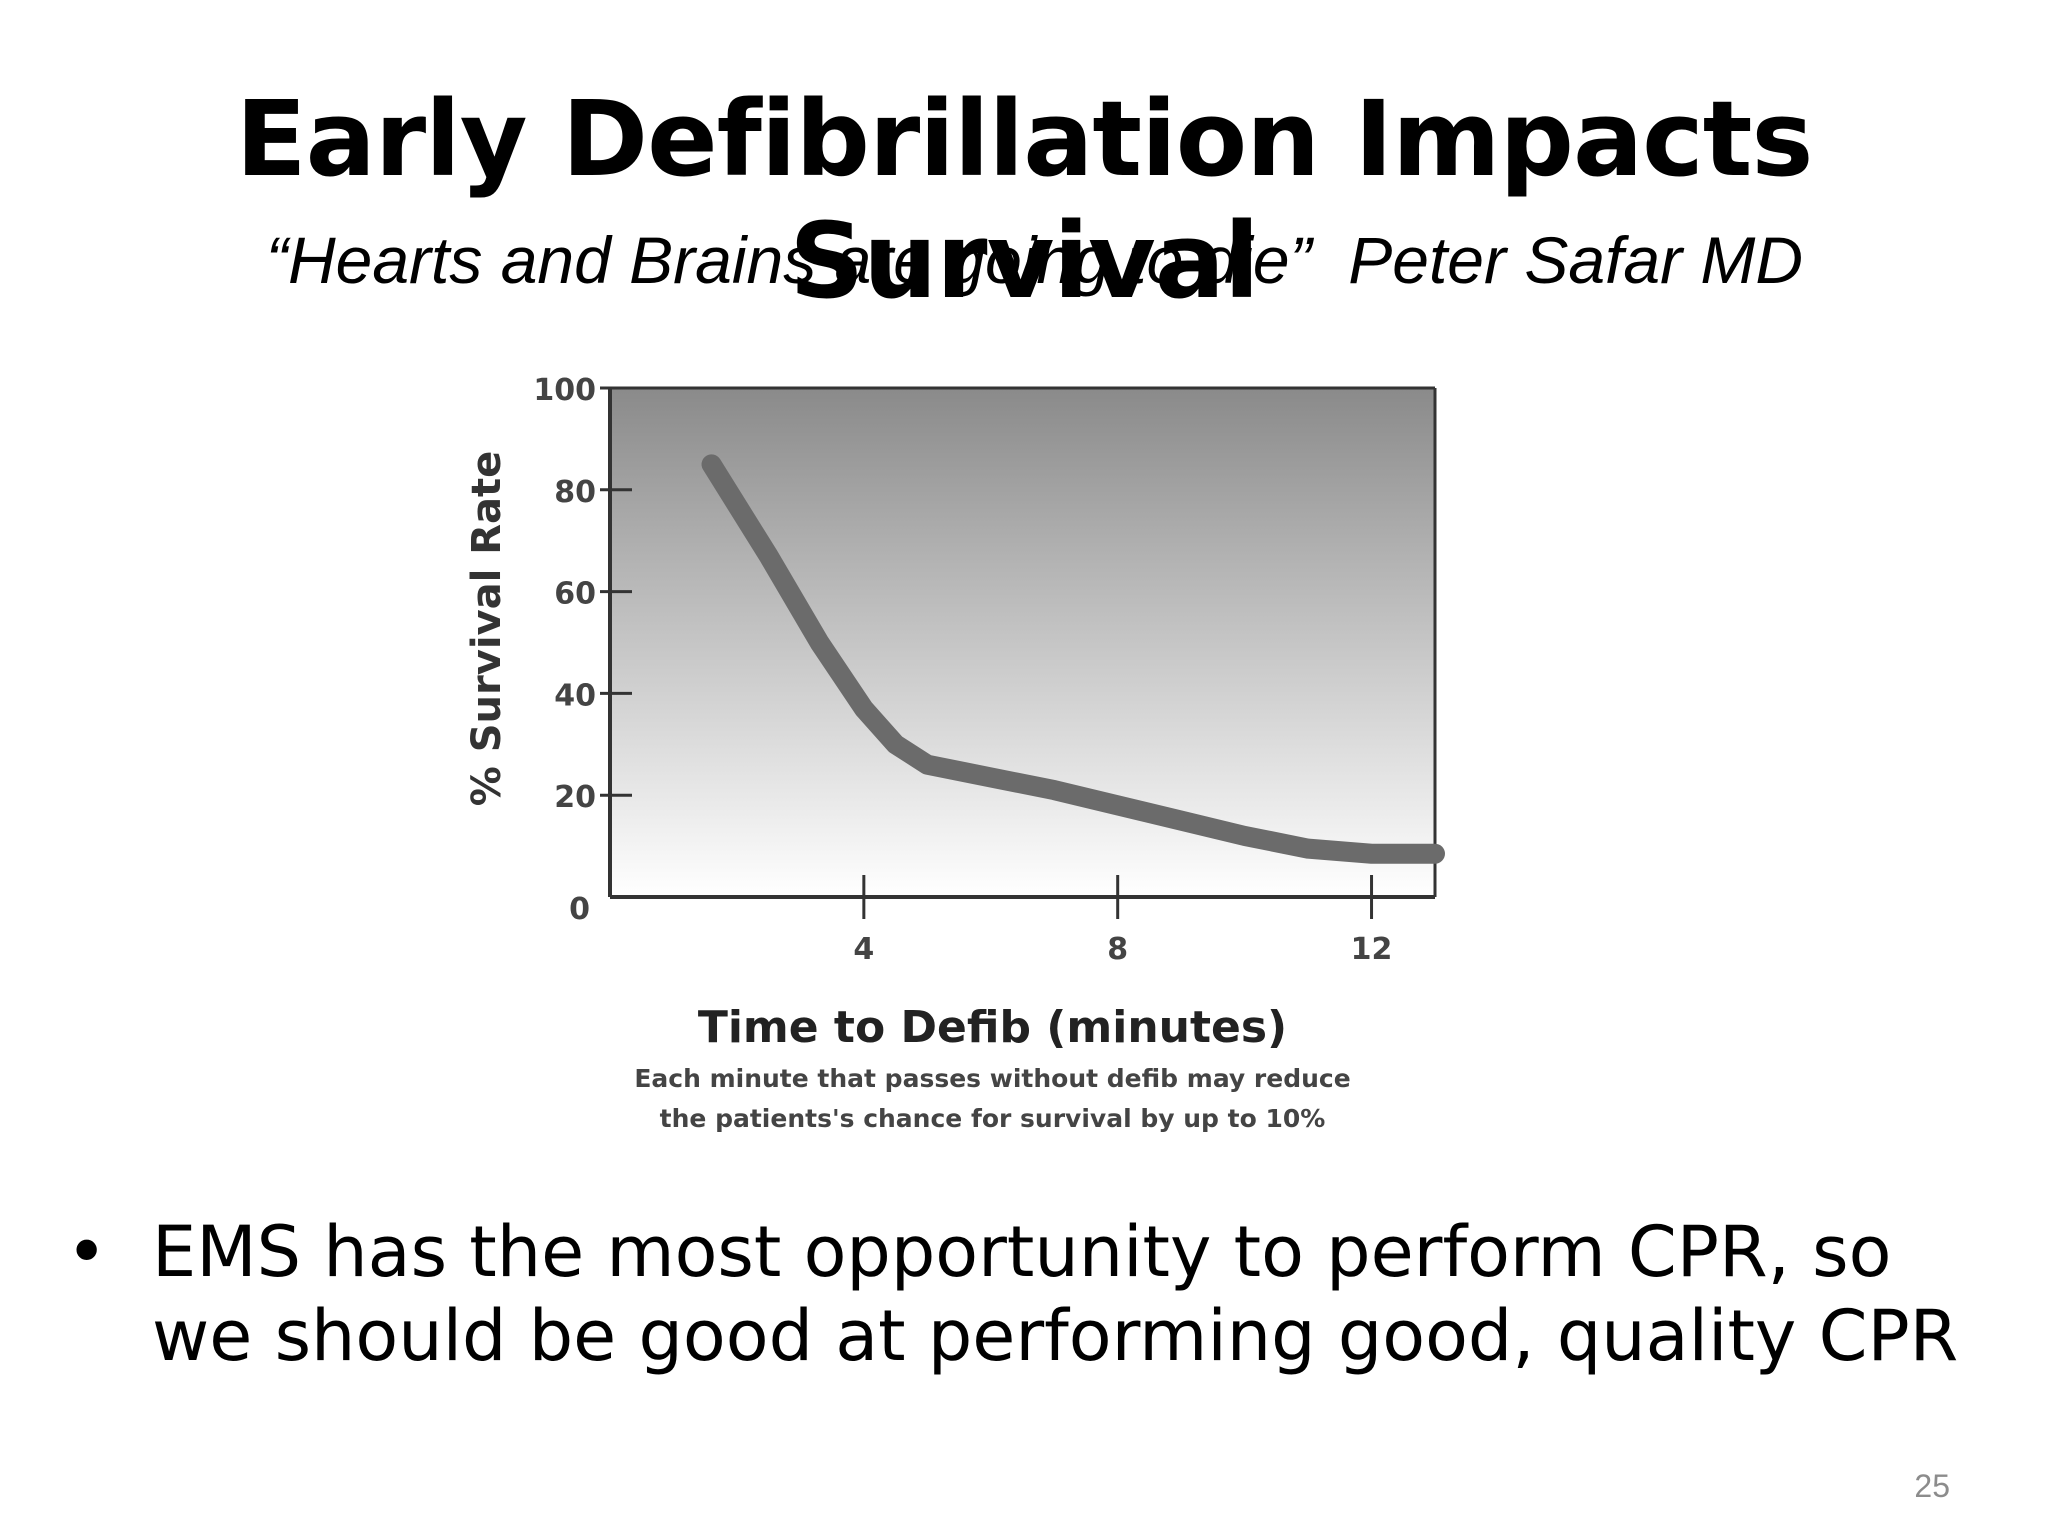 The height and width of the screenshot is (1536, 2048). Describe the element at coordinates (575, 594) in the screenshot. I see `y-tick-label: 60` at that location.